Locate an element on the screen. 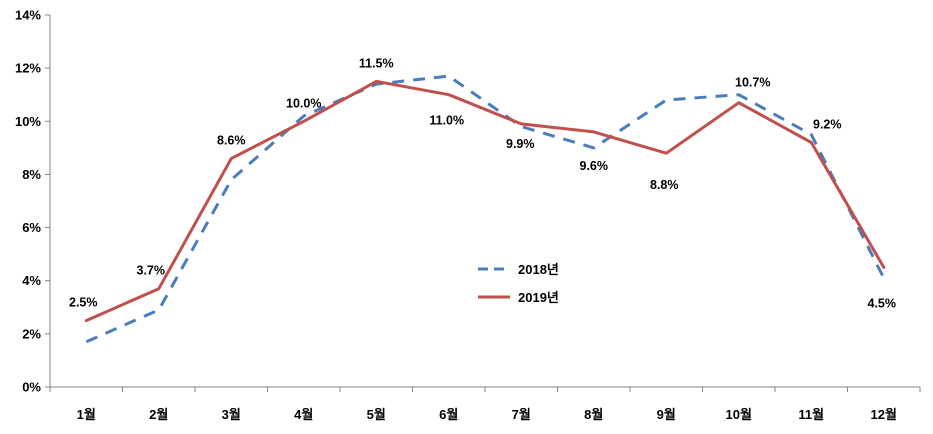  x-tick-label: 5월 is located at coordinates (376, 414).